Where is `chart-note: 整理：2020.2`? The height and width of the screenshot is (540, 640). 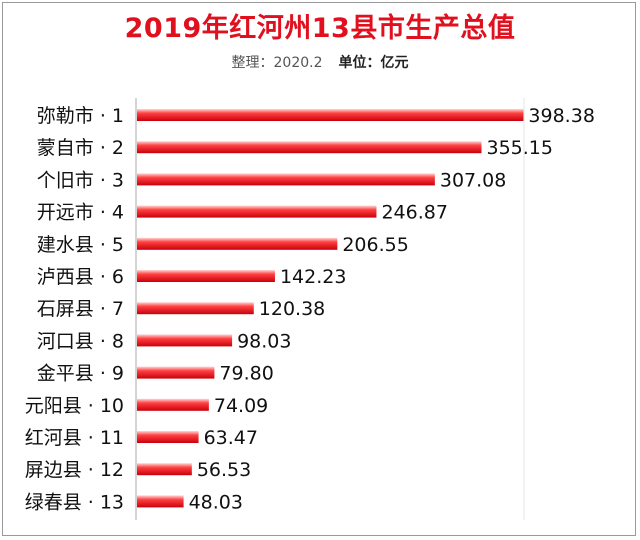 chart-note: 整理：2020.2 is located at coordinates (277, 63).